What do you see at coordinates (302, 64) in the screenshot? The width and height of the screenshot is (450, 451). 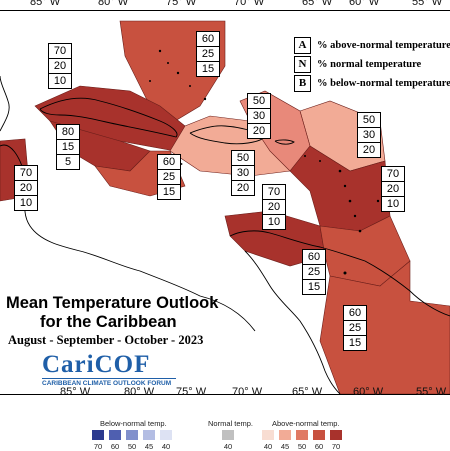 I see `key-letter: N` at bounding box center [302, 64].